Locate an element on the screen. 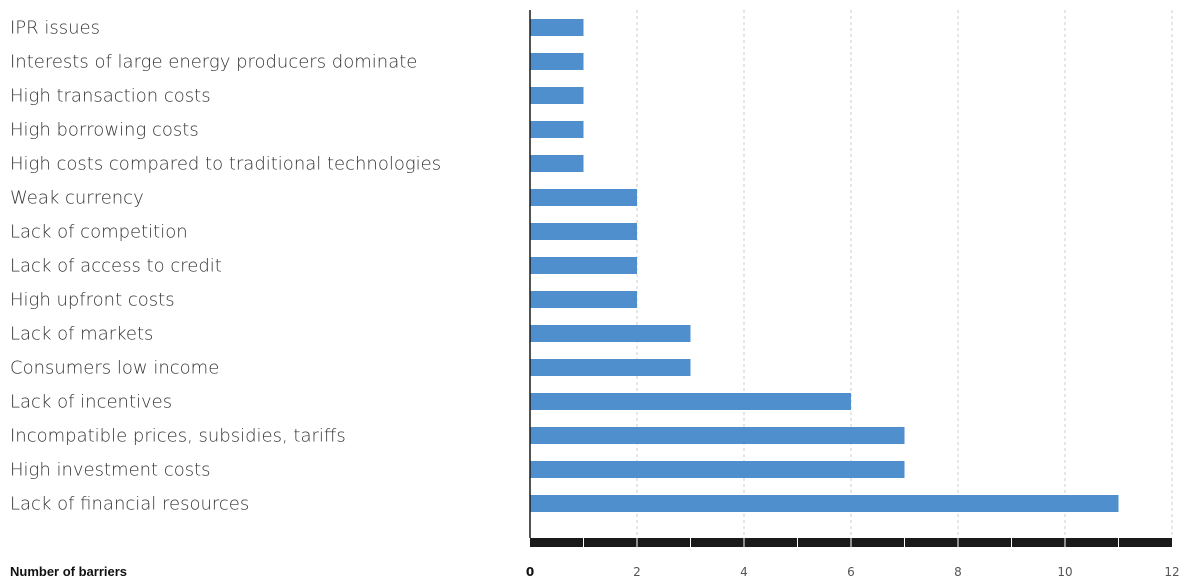  category-label: Lack of competition is located at coordinates (99, 232).